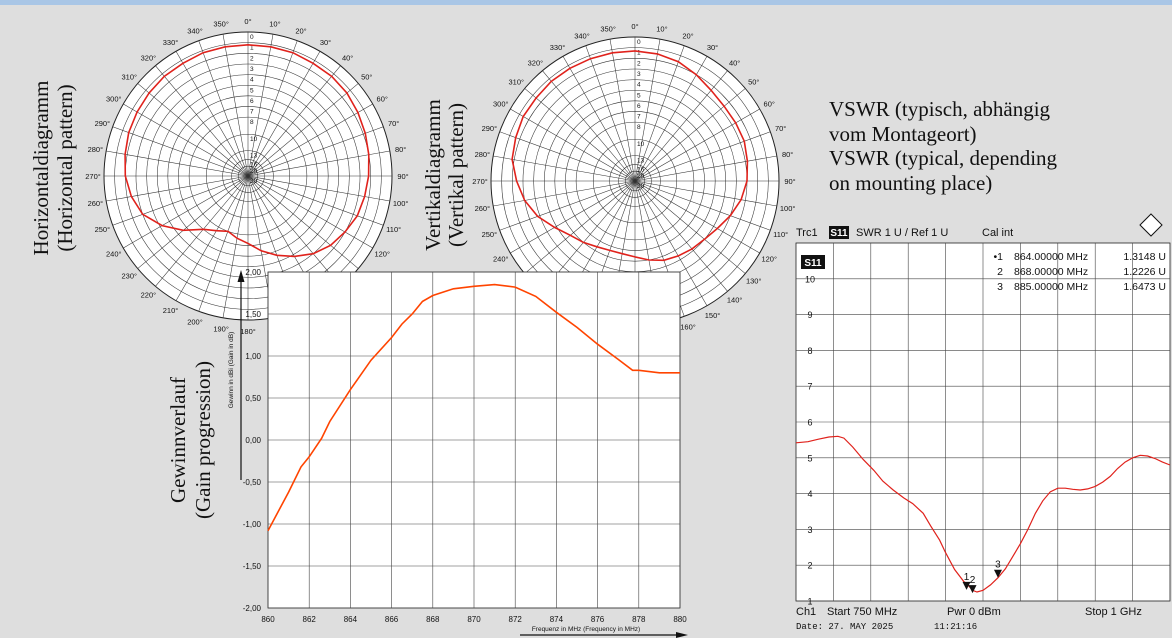 This screenshot has height=638, width=1172. I want to click on horizontal-angle-label: 240°, so click(114, 254).